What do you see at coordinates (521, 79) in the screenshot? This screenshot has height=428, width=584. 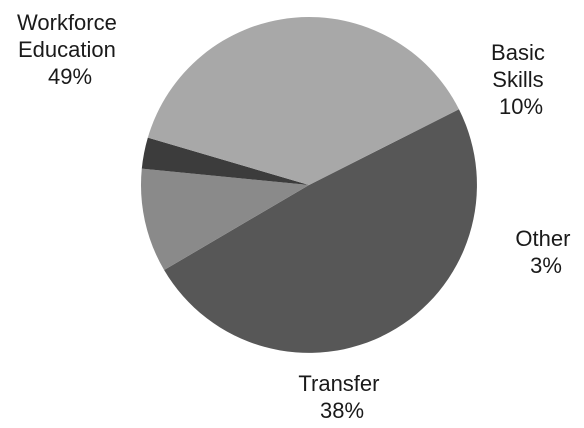 I see `slice-label-basic-skills: Basic Skills 10%` at bounding box center [521, 79].